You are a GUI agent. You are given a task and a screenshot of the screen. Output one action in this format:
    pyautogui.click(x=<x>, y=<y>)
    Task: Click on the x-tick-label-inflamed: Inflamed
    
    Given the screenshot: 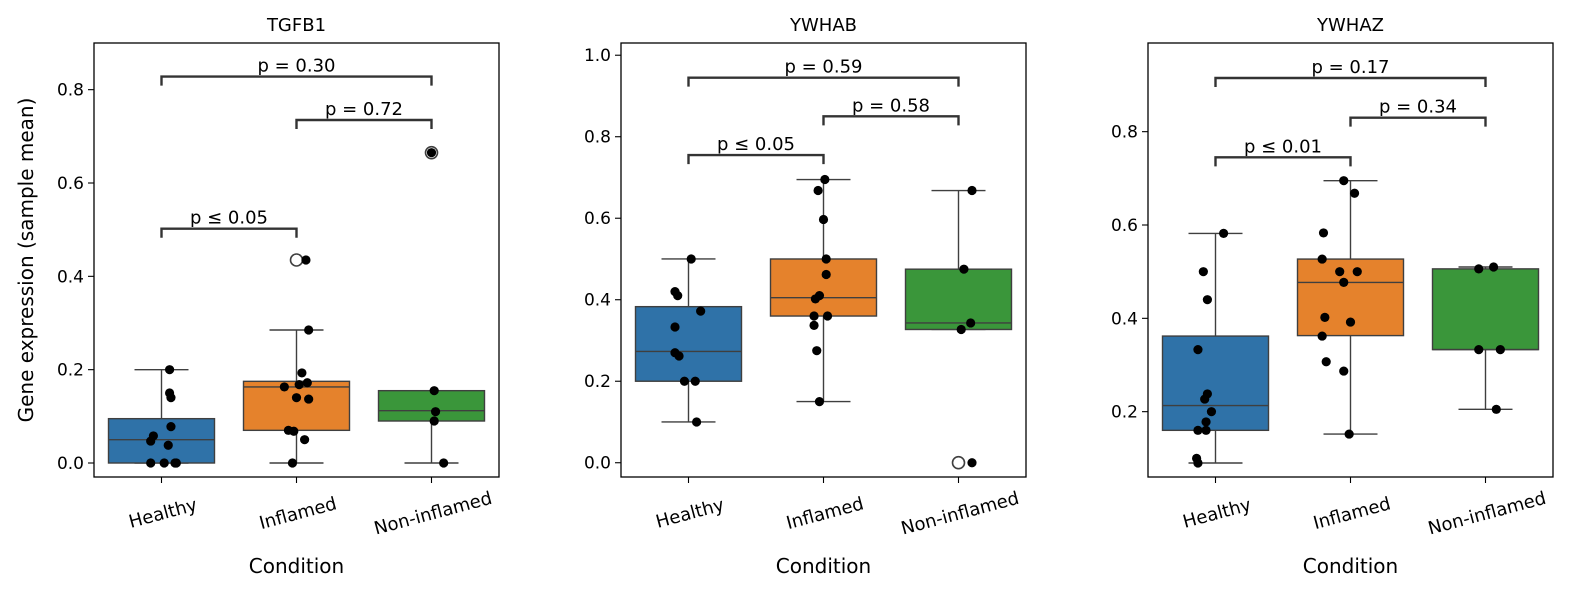 What is the action you would take?
    pyautogui.click(x=825, y=513)
    